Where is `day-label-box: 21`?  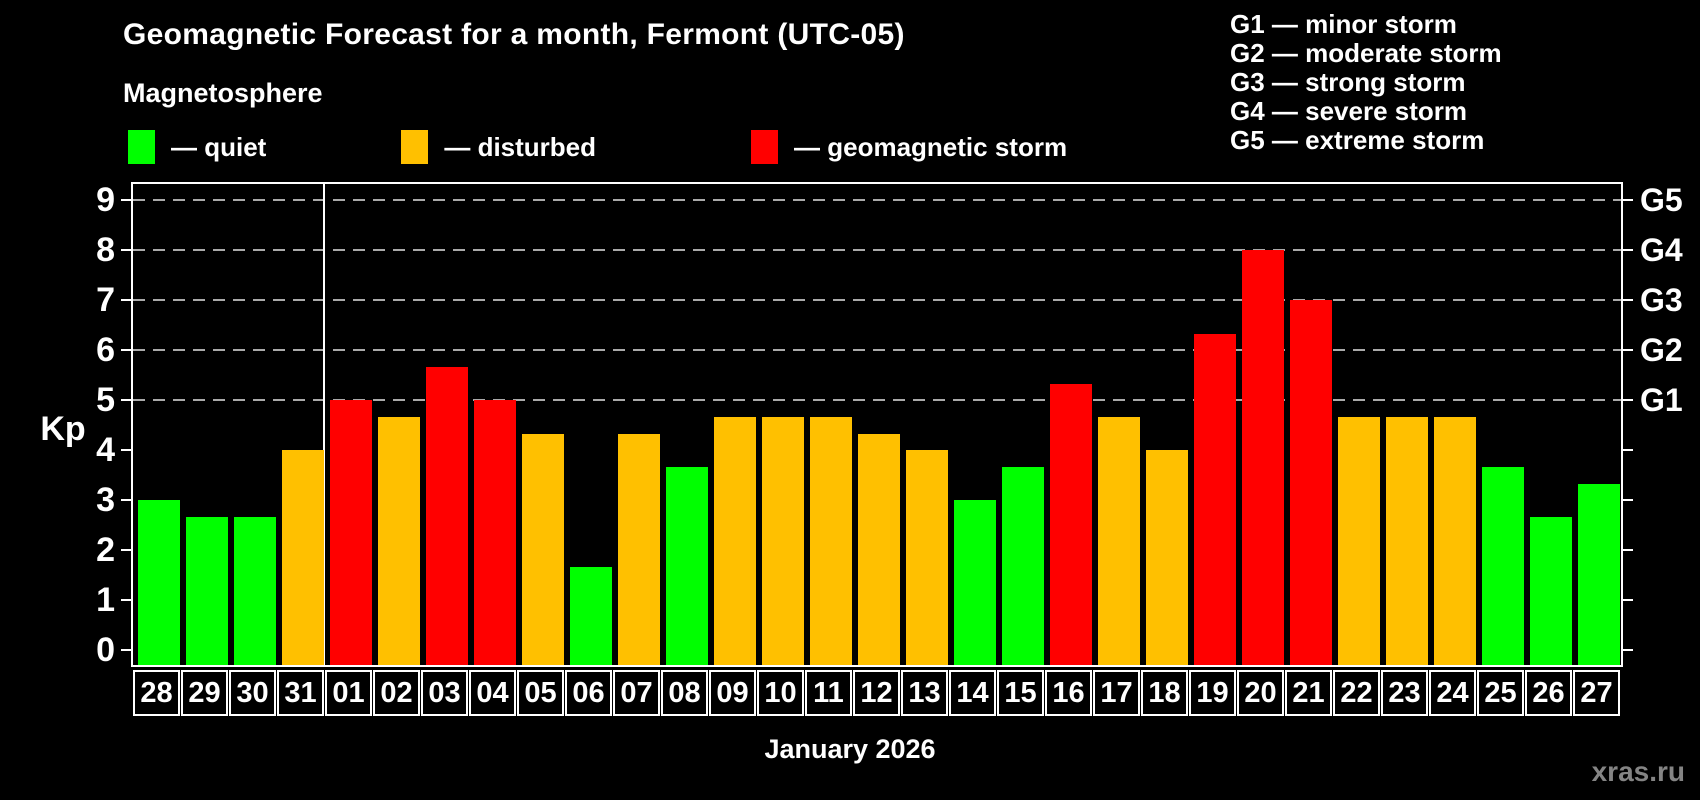
day-label-box: 21 is located at coordinates (1308, 693).